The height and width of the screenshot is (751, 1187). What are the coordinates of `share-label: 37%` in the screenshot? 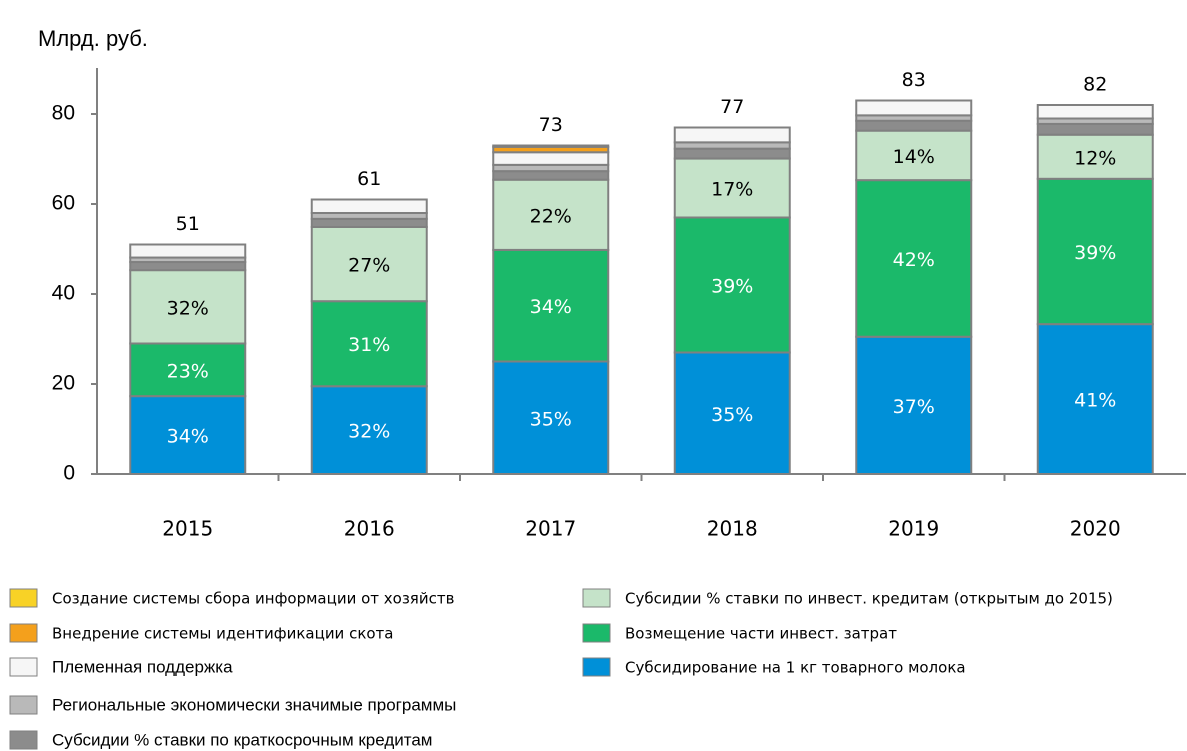 It's located at (914, 407).